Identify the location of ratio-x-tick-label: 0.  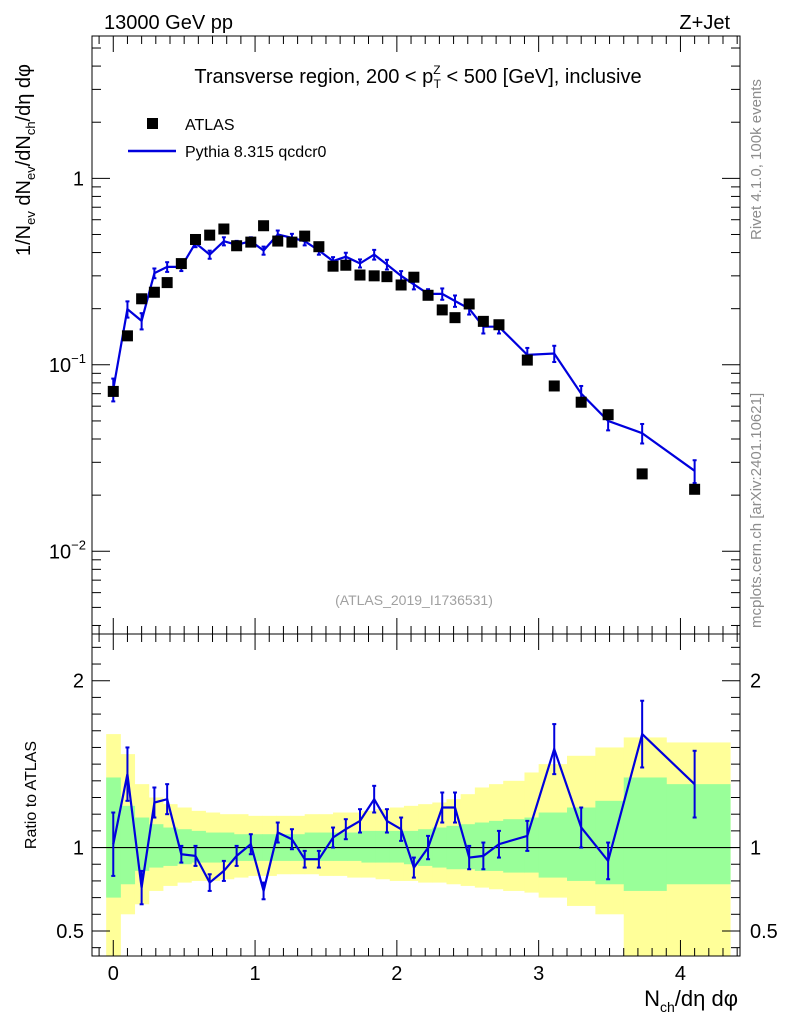
(113, 974).